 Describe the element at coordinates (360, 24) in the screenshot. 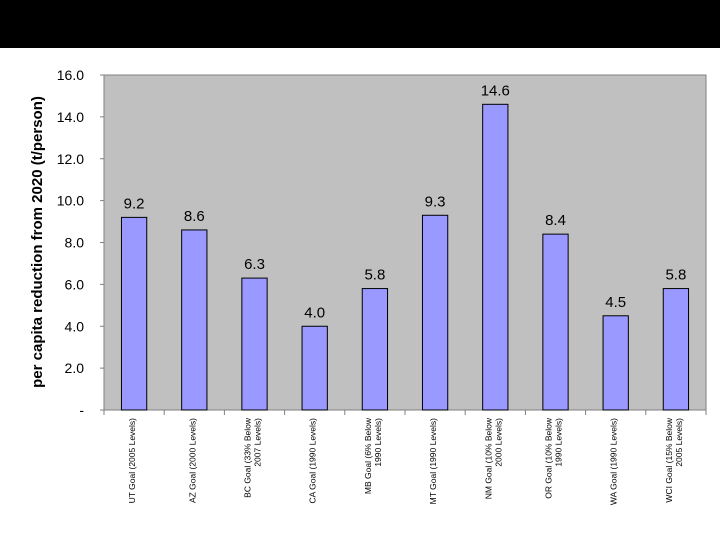

I see `header-band` at that location.